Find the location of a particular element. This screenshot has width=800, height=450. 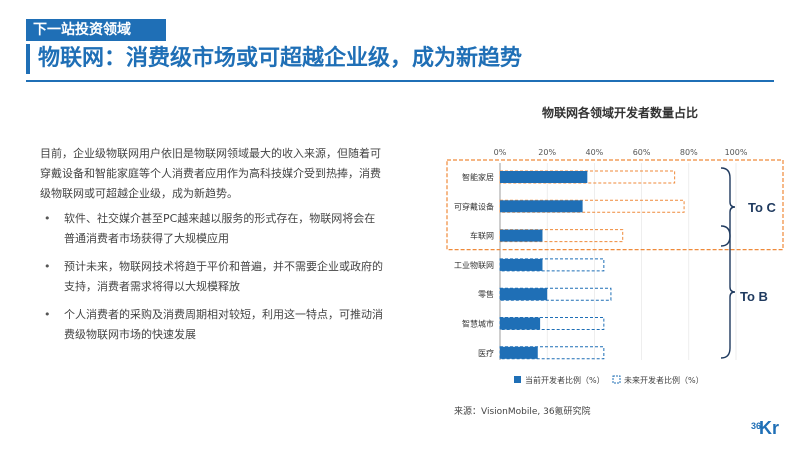

to-b-label: To B is located at coordinates (754, 296).